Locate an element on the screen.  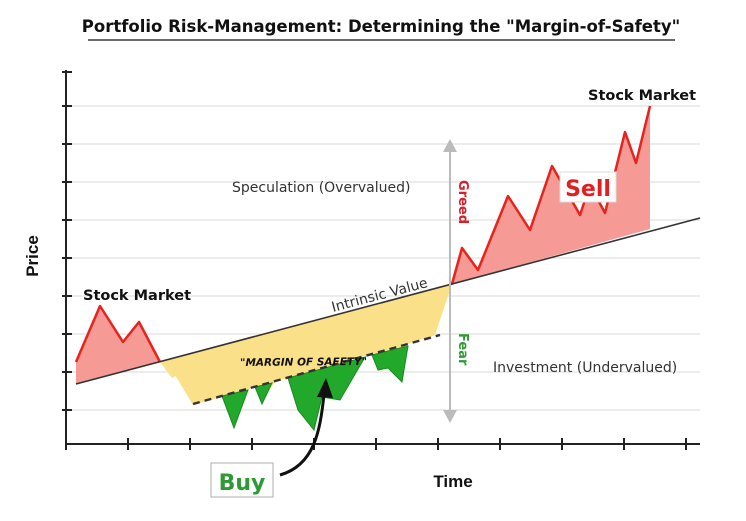
y-axis-label: Price is located at coordinates (32, 256).